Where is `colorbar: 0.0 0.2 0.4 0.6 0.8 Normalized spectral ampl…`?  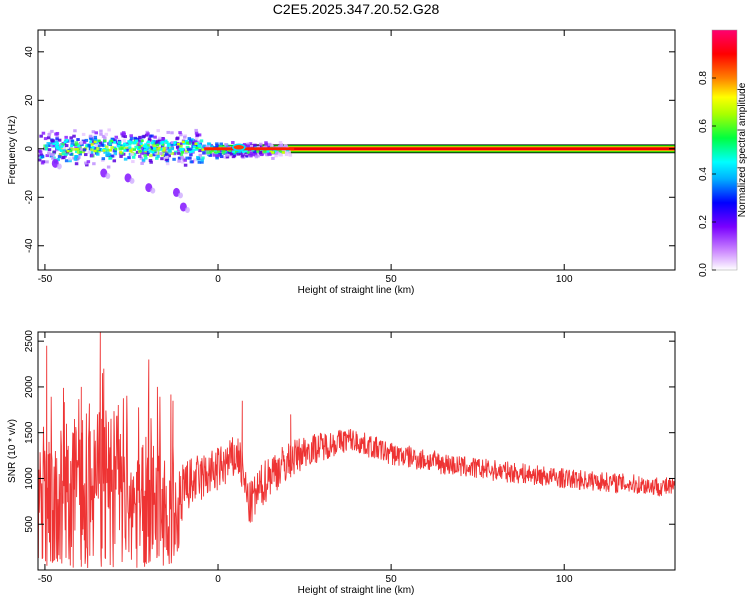
colorbar: 0.0 0.2 0.4 0.6 0.8 Normalized spectral ampl… is located at coordinates (723, 153).